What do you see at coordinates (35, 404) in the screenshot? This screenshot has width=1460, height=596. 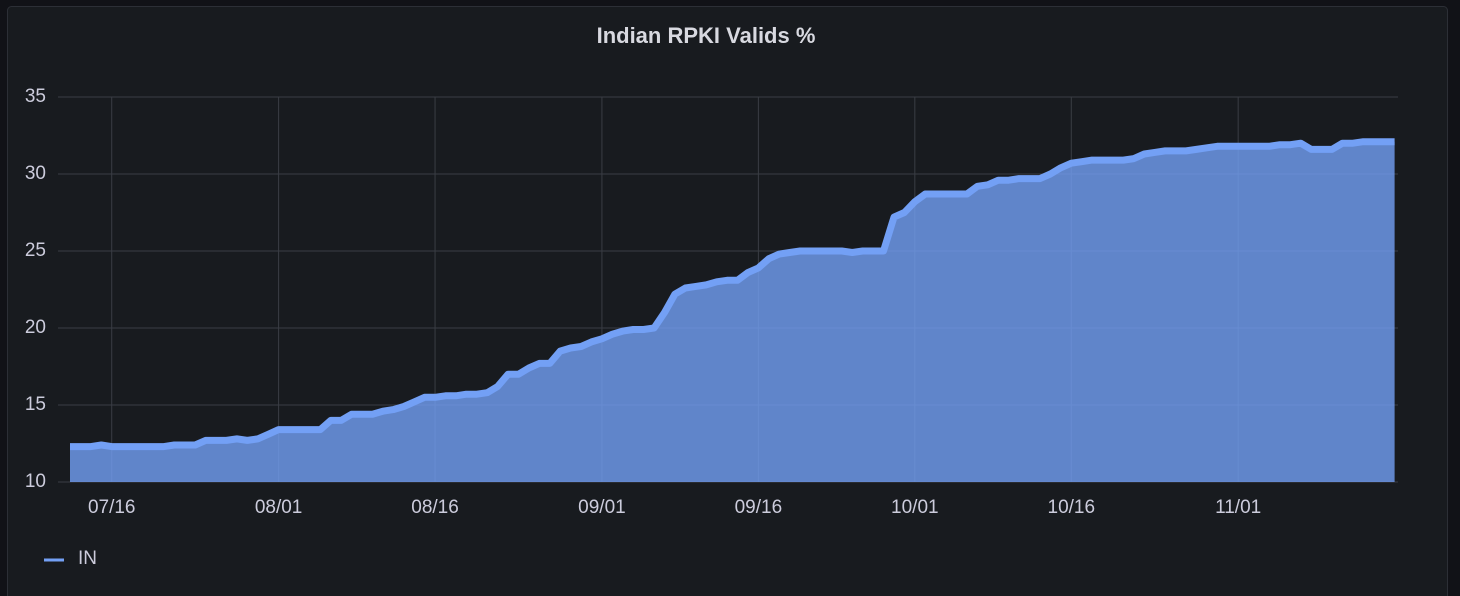 I see `y-tick-label: 15` at bounding box center [35, 404].